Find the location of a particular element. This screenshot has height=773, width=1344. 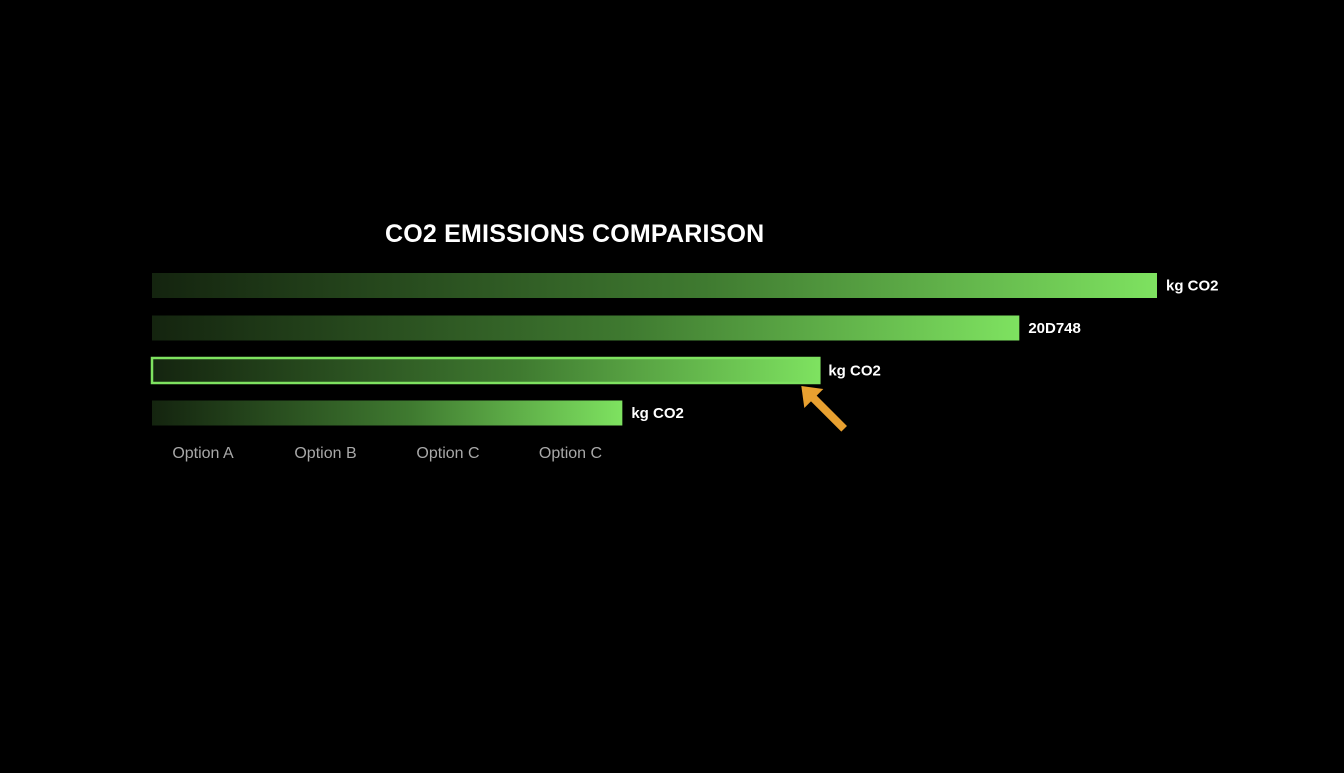

chart-title: CO2 EMISSIONS COMPARISON is located at coordinates (575, 234).